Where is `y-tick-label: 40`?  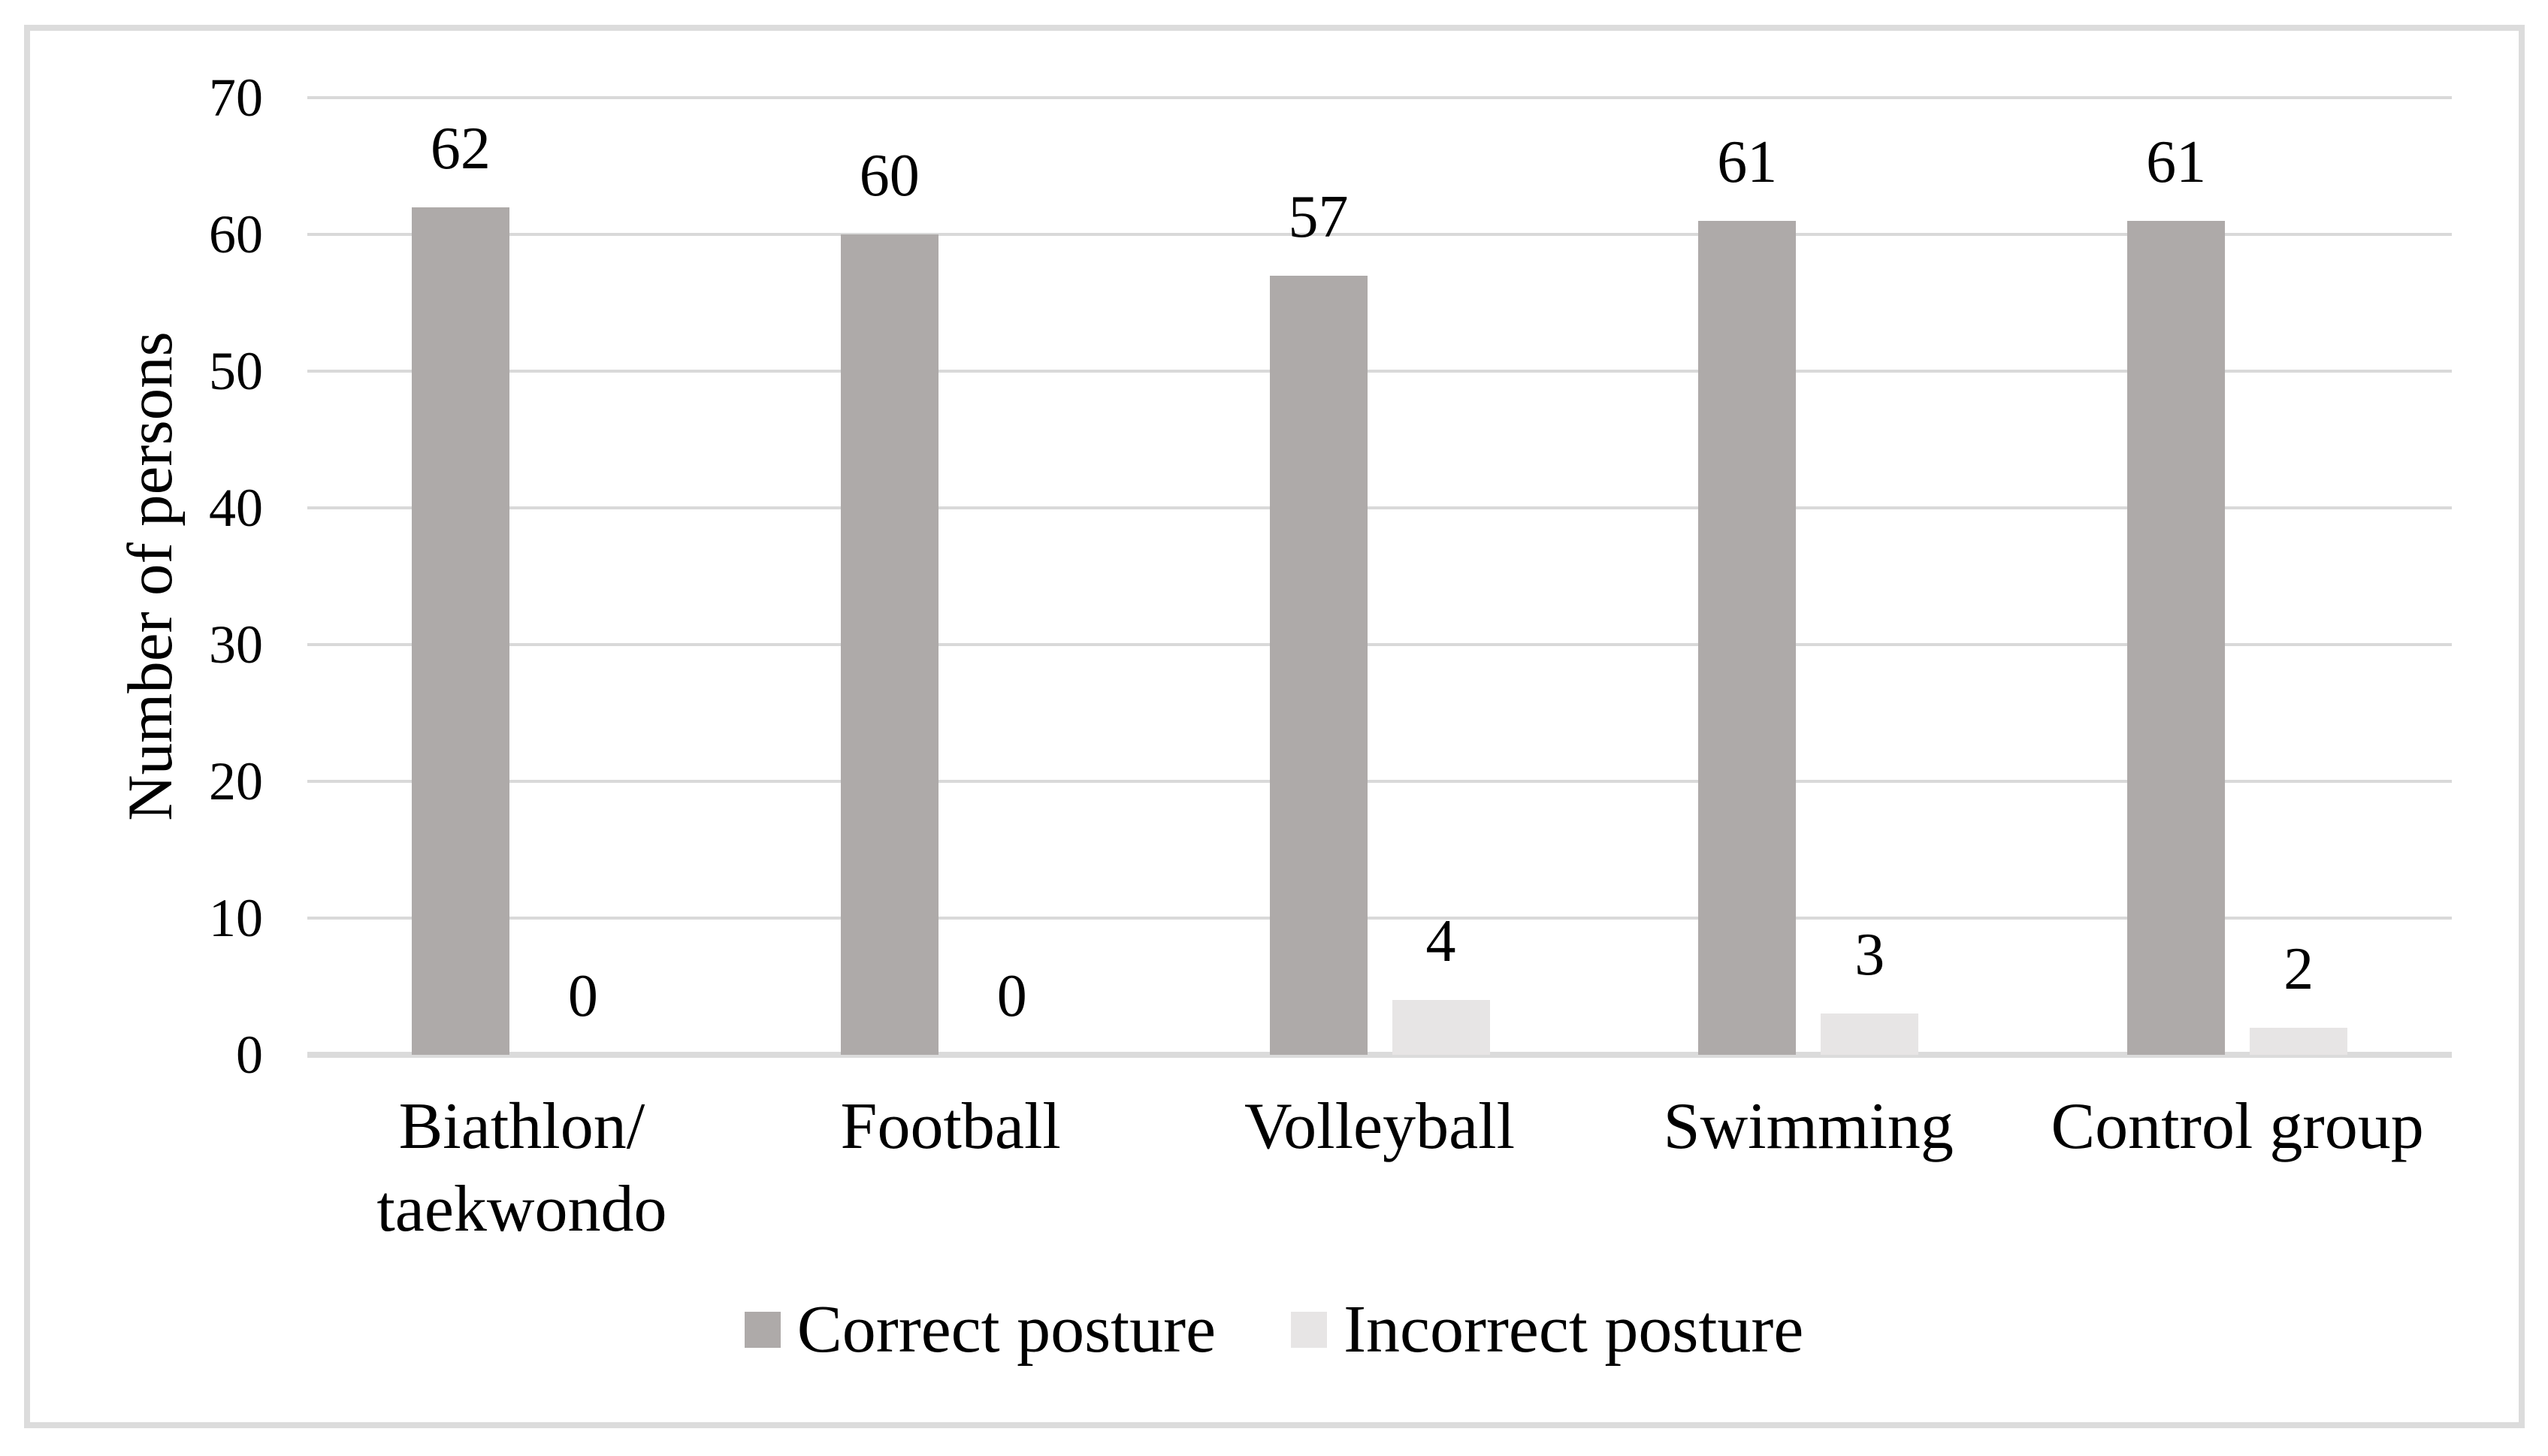
y-tick-label: 40 is located at coordinates (236, 508).